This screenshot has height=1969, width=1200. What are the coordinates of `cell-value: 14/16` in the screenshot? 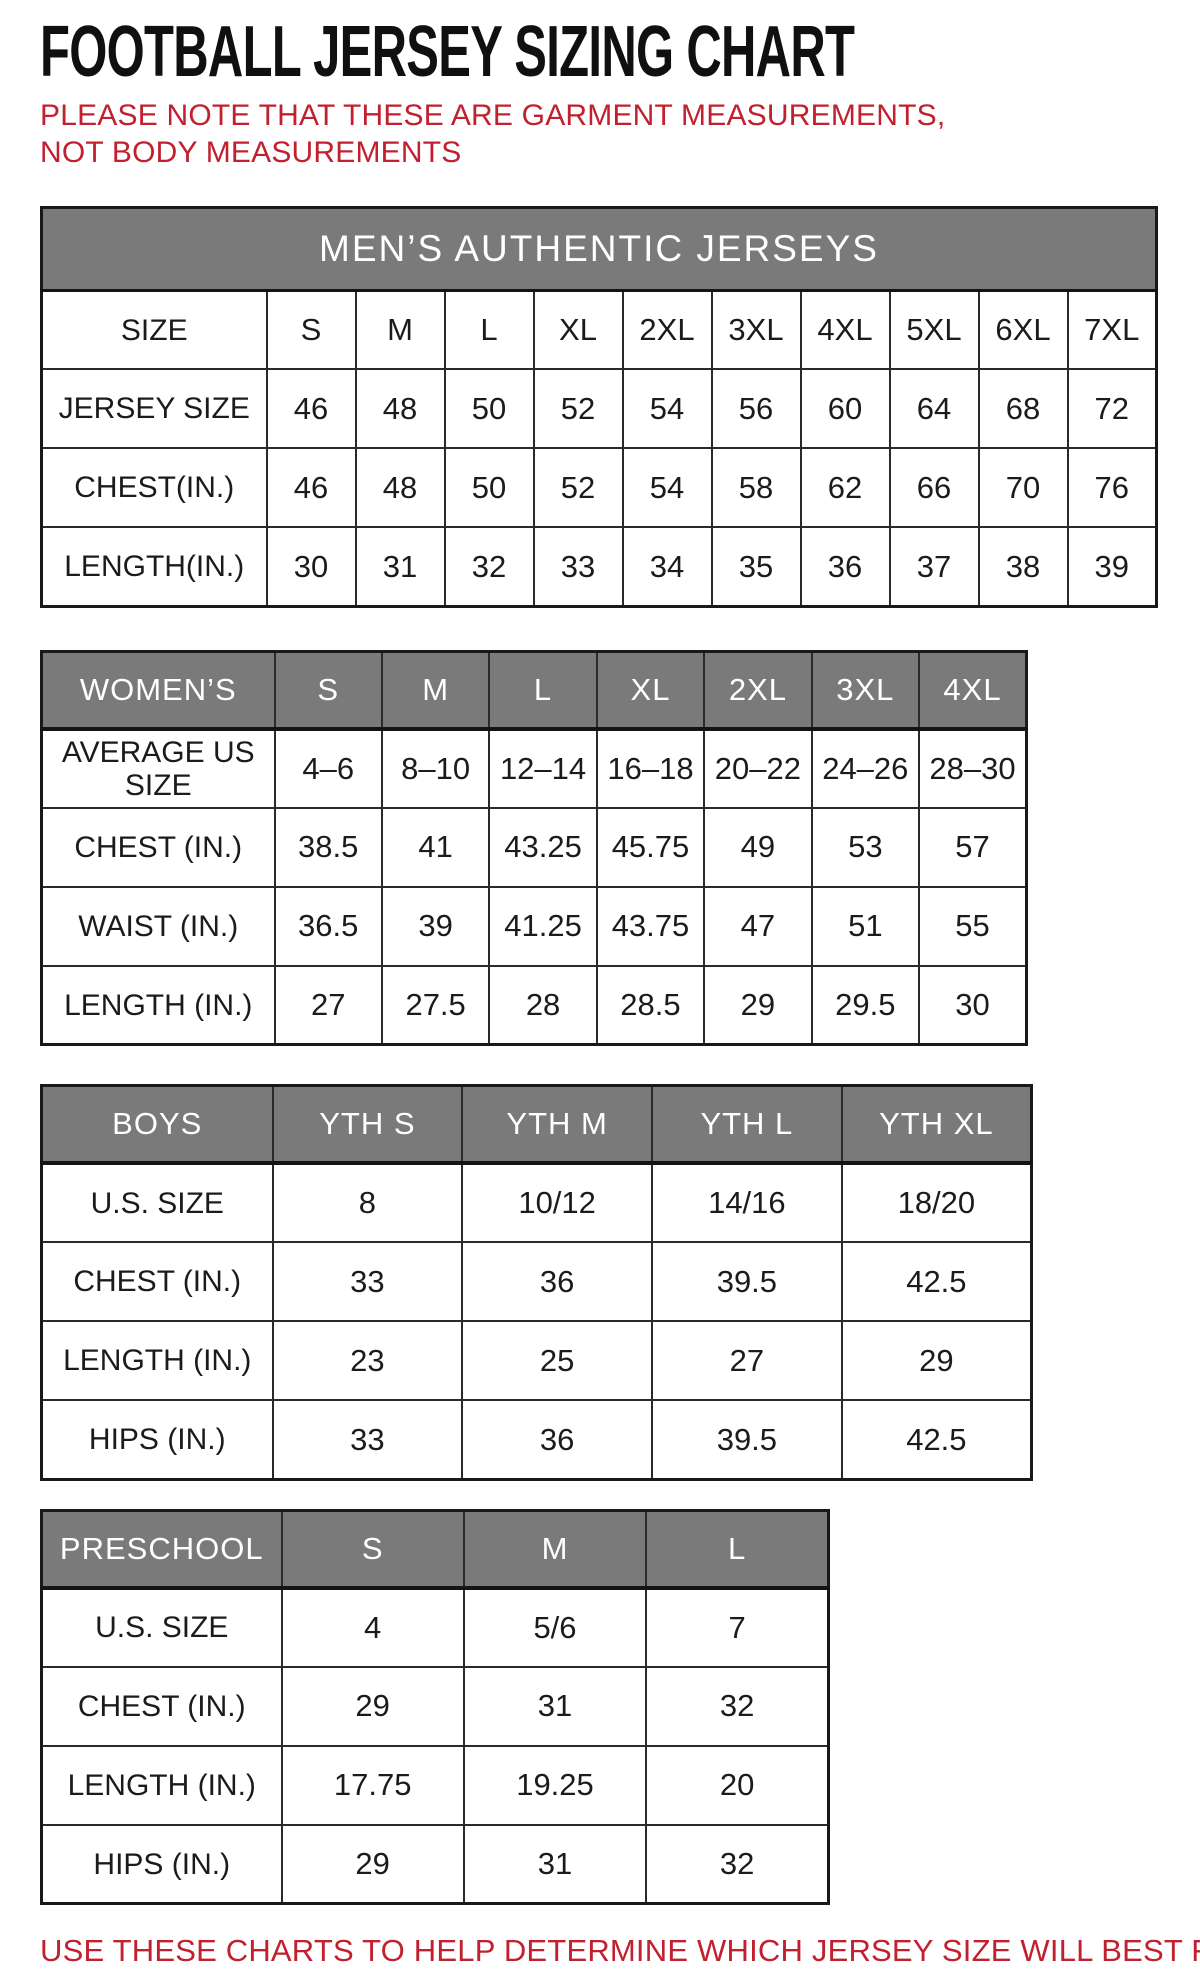 It's located at (747, 1203).